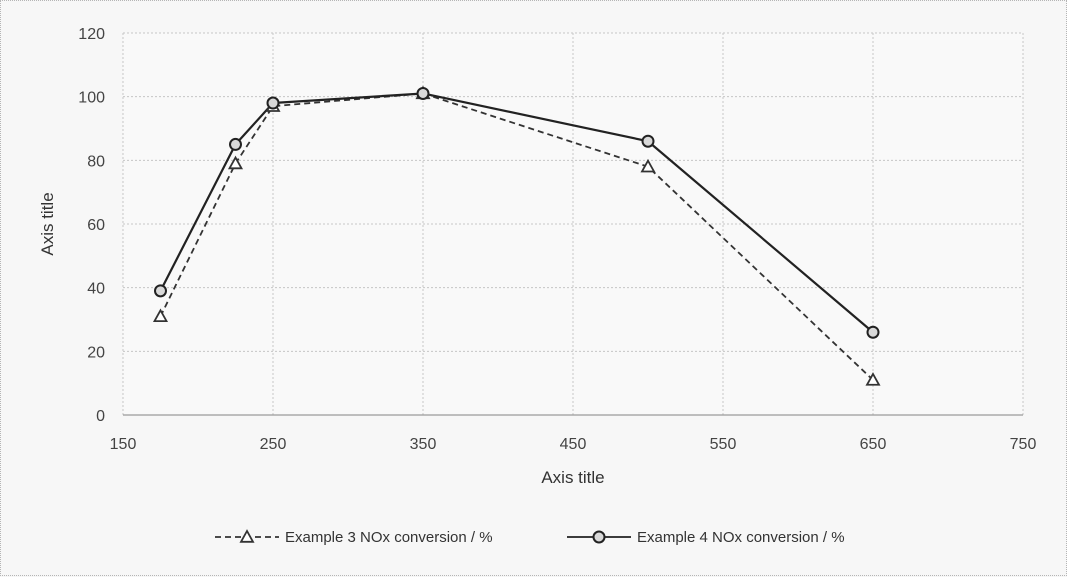 This screenshot has height=577, width=1067. I want to click on x-tick-label: 350, so click(423, 444).